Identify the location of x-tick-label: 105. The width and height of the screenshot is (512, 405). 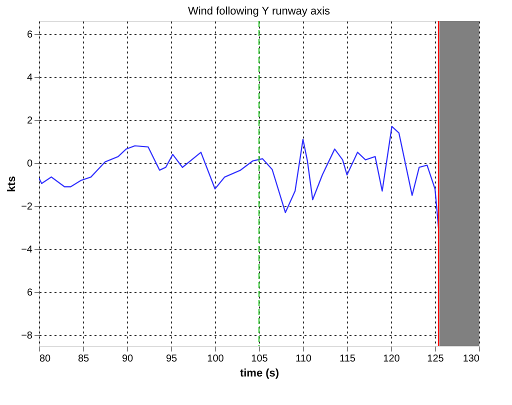
(259, 359).